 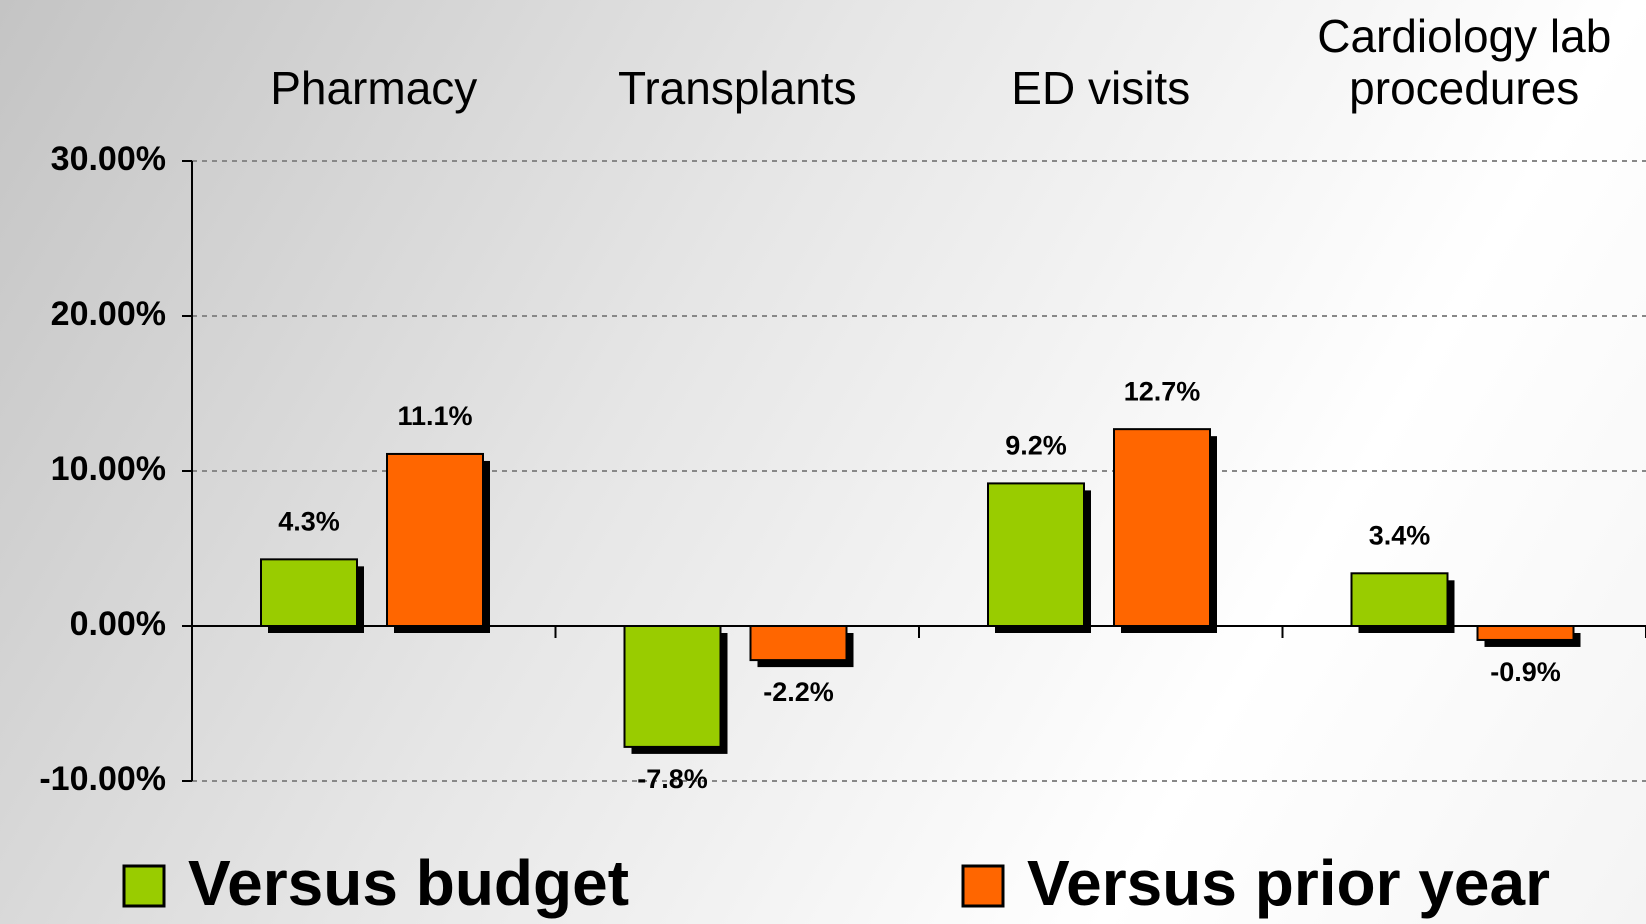 I want to click on legend-label: Versus budget, so click(x=408, y=883).